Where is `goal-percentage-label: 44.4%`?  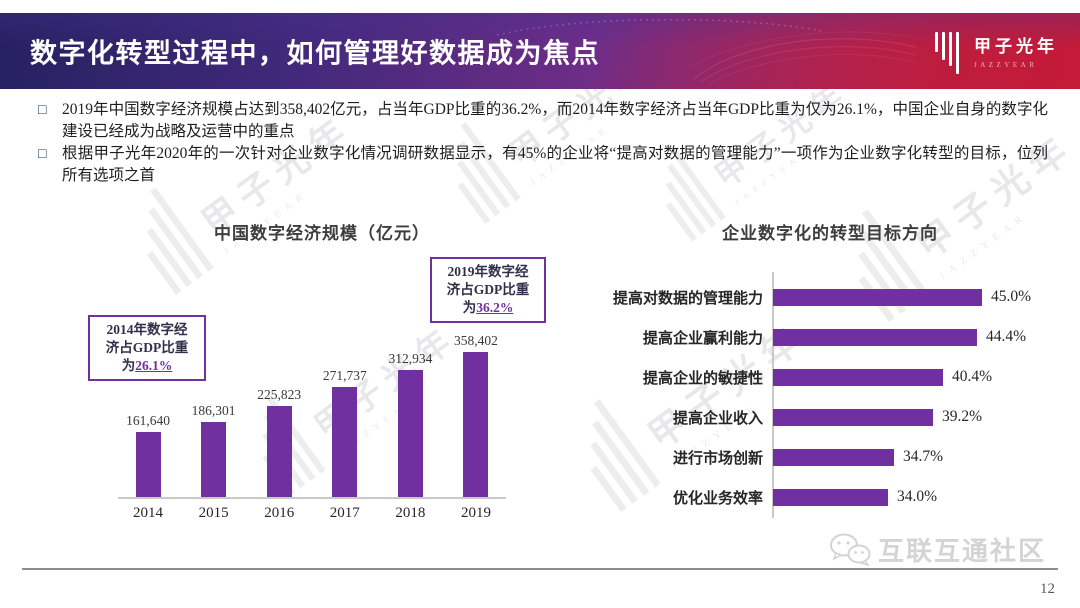 goal-percentage-label: 44.4% is located at coordinates (1006, 336).